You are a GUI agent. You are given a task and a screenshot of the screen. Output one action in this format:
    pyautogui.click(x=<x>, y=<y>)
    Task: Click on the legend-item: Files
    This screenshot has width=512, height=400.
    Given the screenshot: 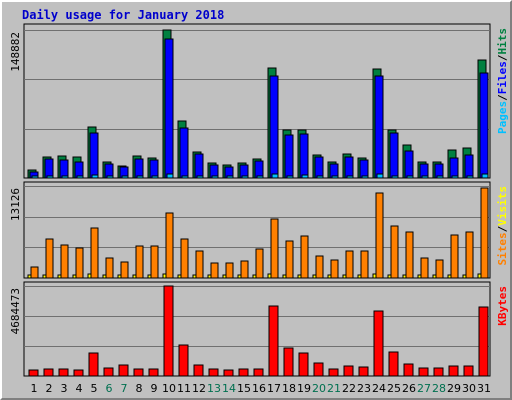 What is the action you would take?
    pyautogui.click(x=502, y=77)
    